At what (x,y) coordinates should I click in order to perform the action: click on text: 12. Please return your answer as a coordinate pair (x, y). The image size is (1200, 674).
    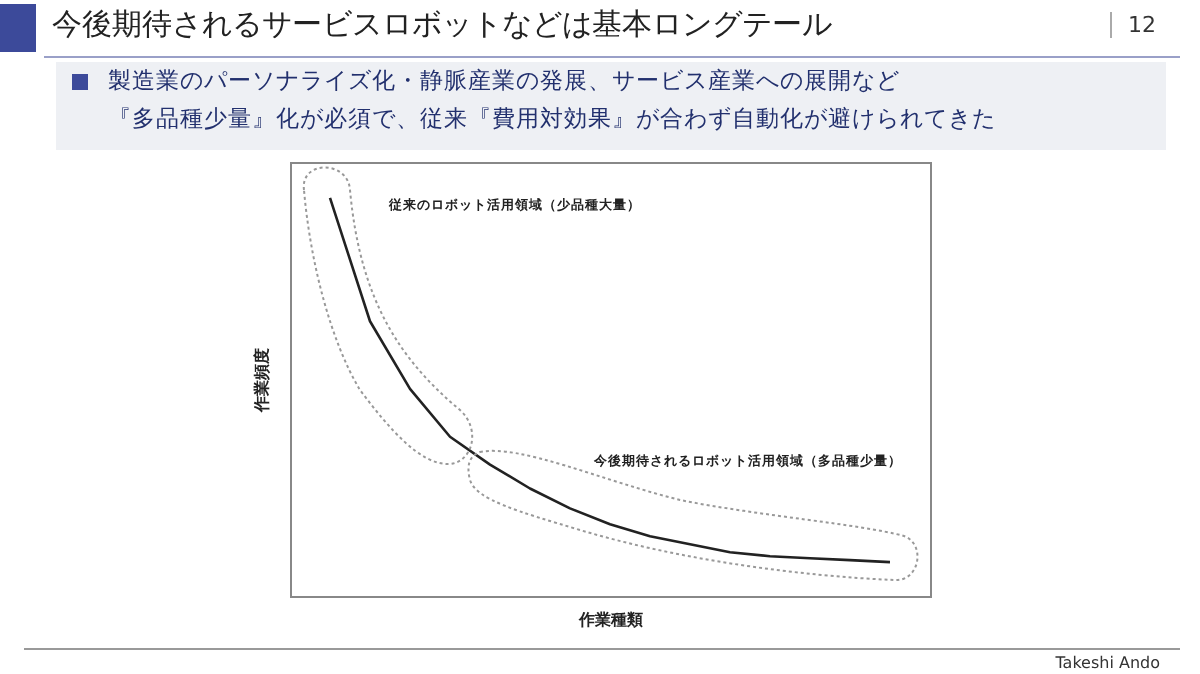
    Looking at the image, I should click on (1133, 25).